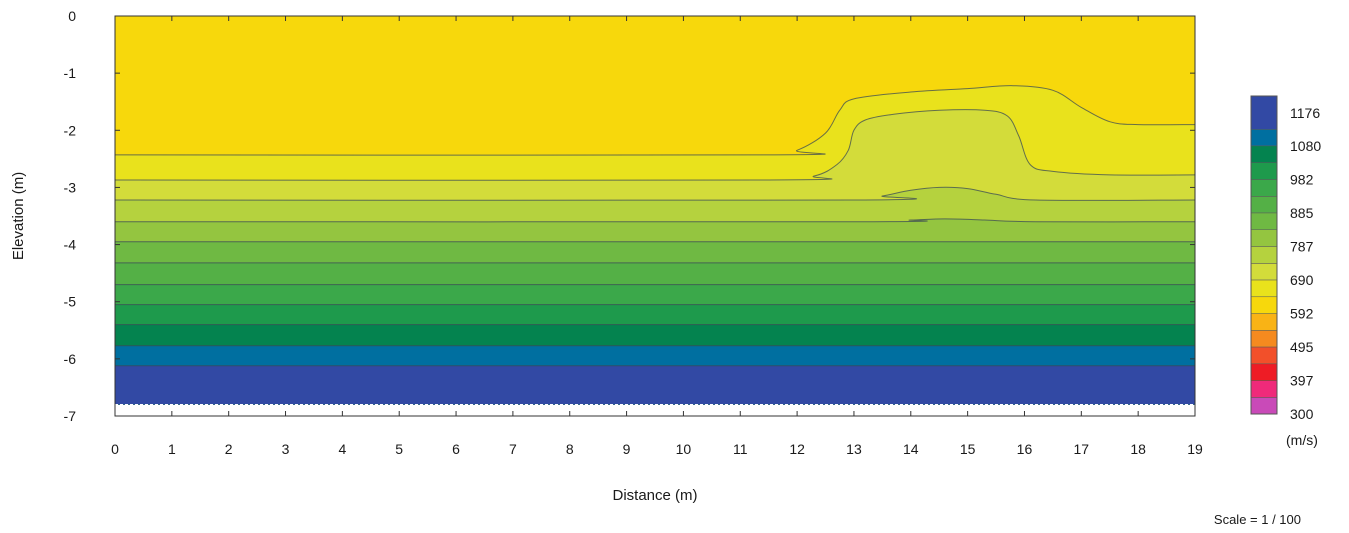  What do you see at coordinates (399, 449) in the screenshot?
I see `x-tick-label: 5` at bounding box center [399, 449].